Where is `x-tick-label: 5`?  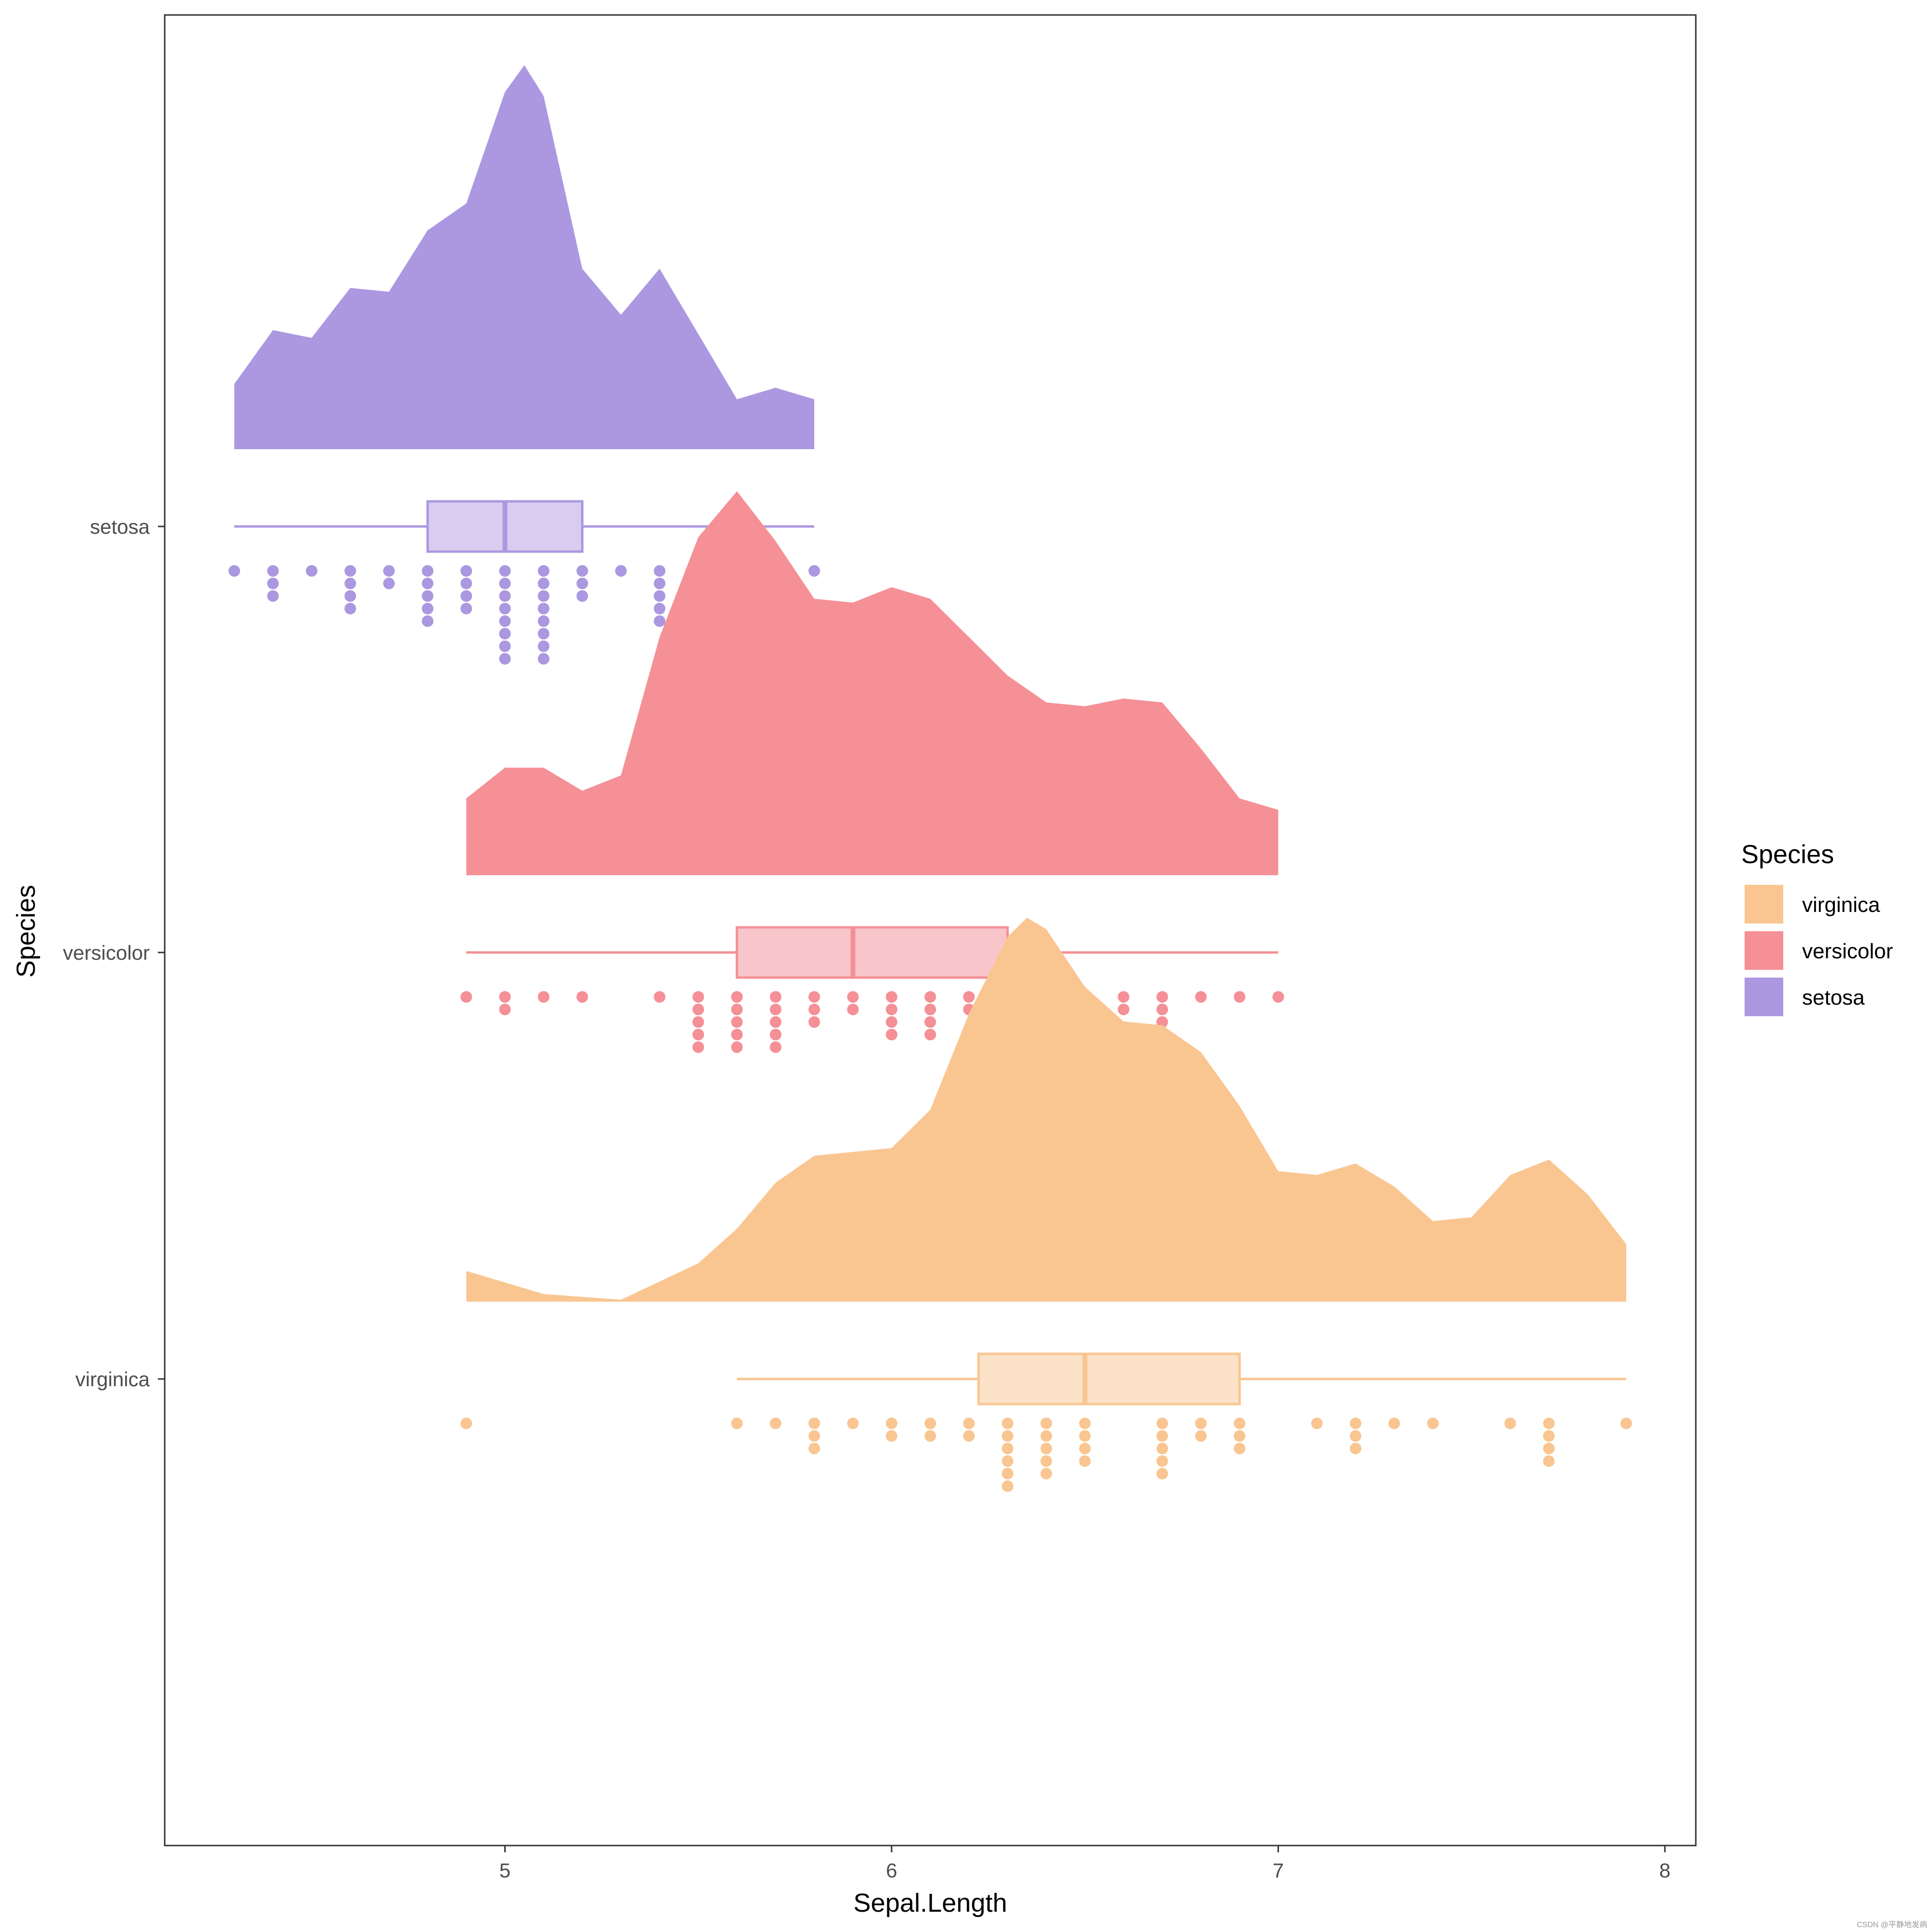
x-tick-label: 5 is located at coordinates (505, 1870).